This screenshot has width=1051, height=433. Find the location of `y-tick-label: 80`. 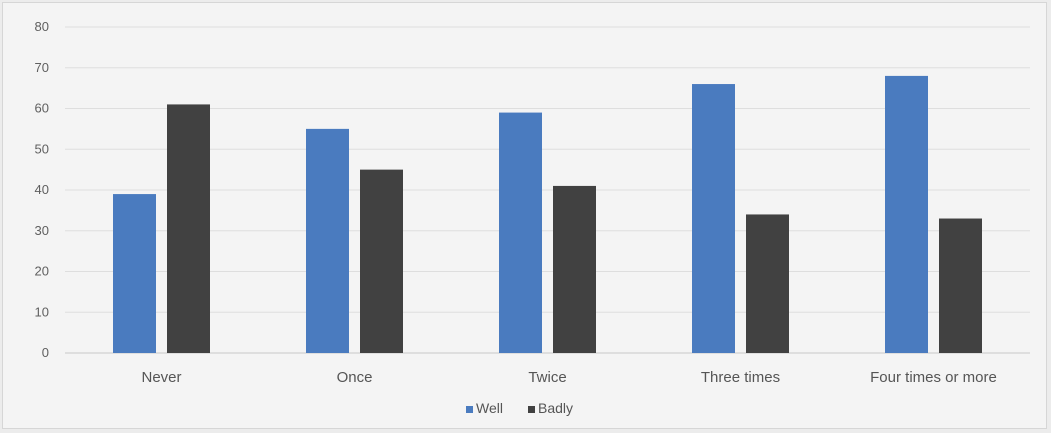

y-tick-label: 80 is located at coordinates (42, 26).